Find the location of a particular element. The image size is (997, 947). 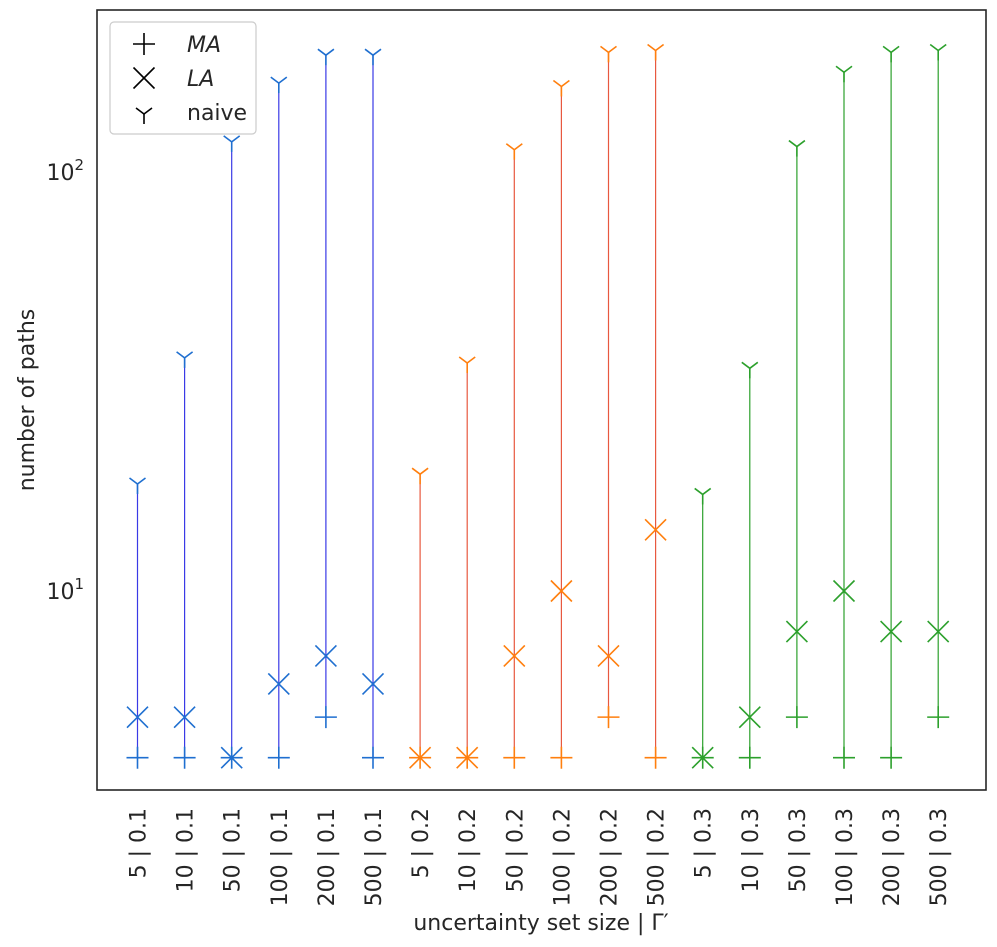

naive-marker-9-l is located at coordinates (557, 83).